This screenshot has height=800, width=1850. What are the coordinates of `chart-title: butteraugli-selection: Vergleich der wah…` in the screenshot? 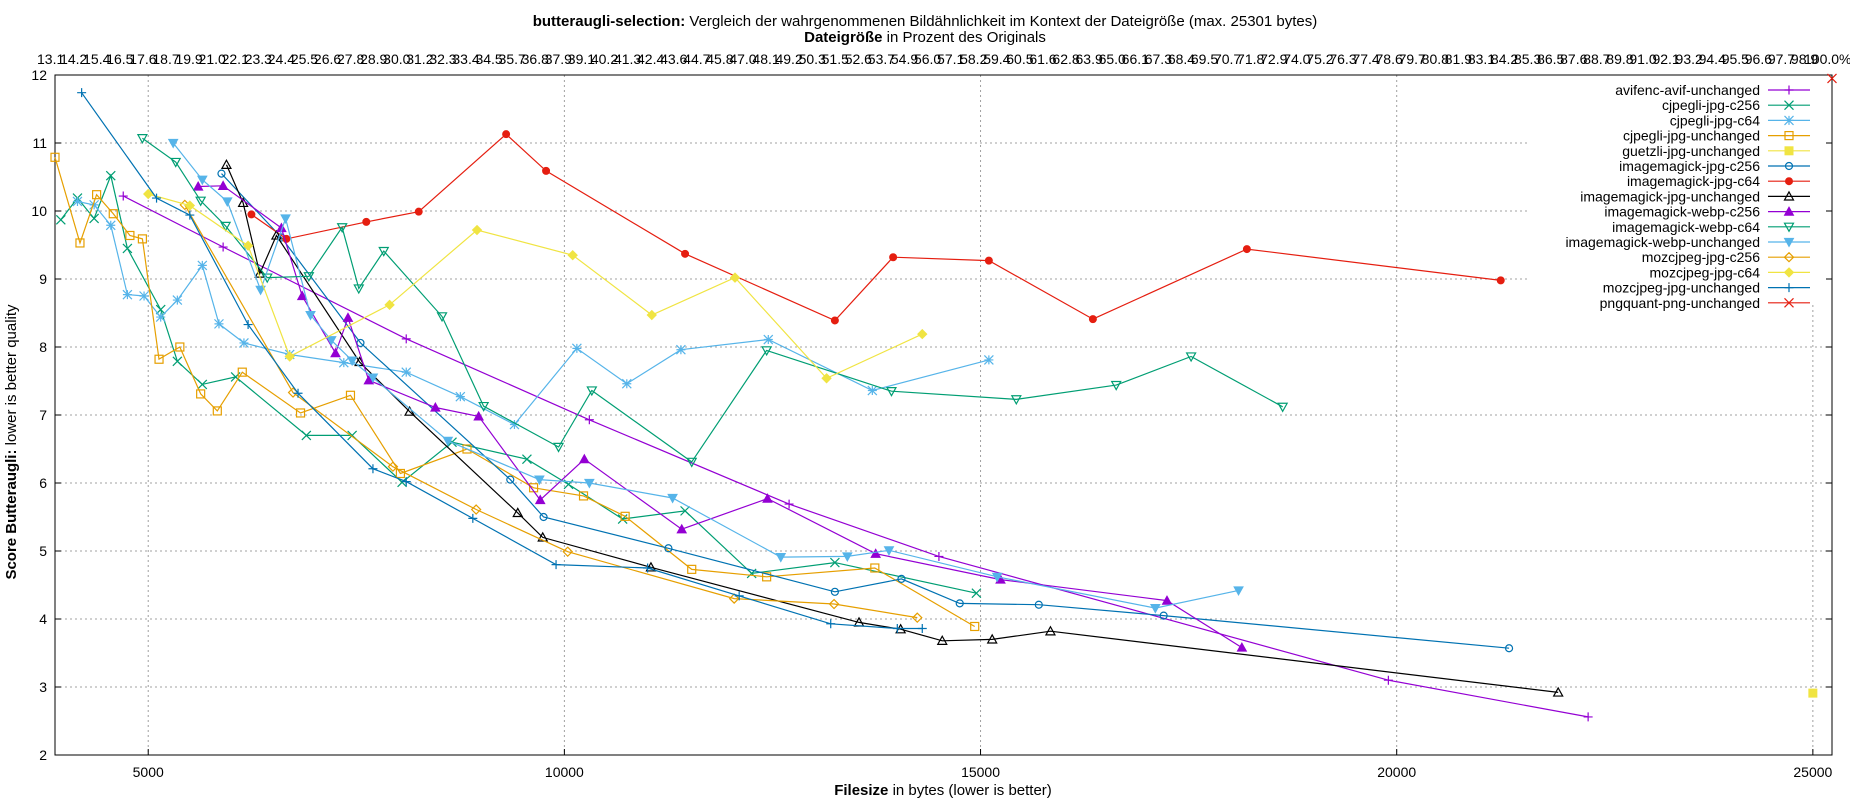 It's located at (925, 21).